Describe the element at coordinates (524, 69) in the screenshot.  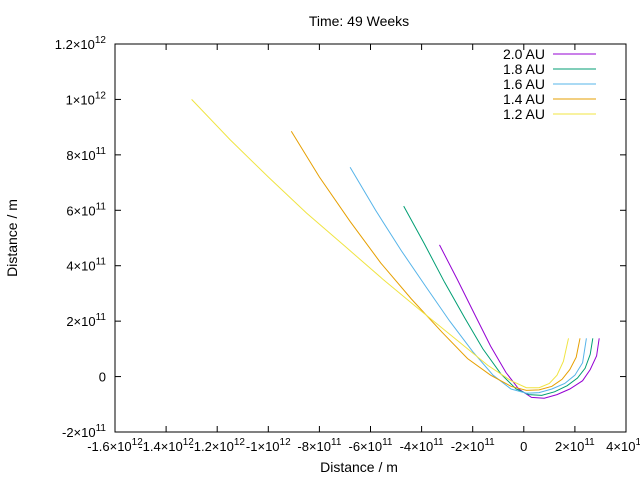
I see `legend-label: 1.8 AU` at that location.